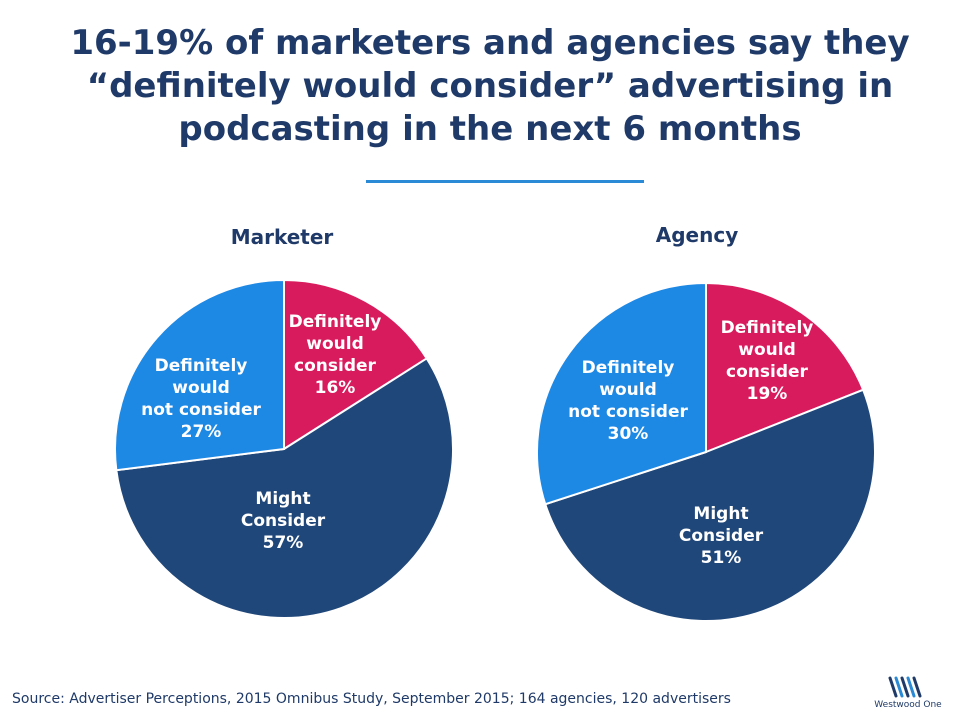  Describe the element at coordinates (767, 361) in the screenshot. I see `agency-slice-label-definitely-would-consider: Definitely would consider 19%` at that location.